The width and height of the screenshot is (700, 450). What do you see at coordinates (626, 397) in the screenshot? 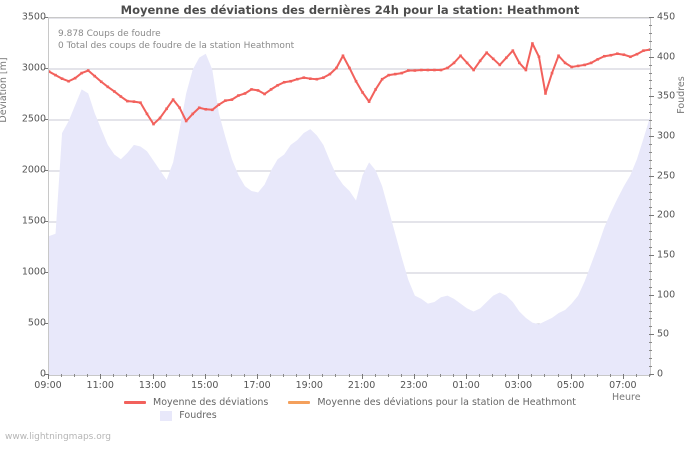
I see `x-axis-label: Heure` at bounding box center [626, 397].